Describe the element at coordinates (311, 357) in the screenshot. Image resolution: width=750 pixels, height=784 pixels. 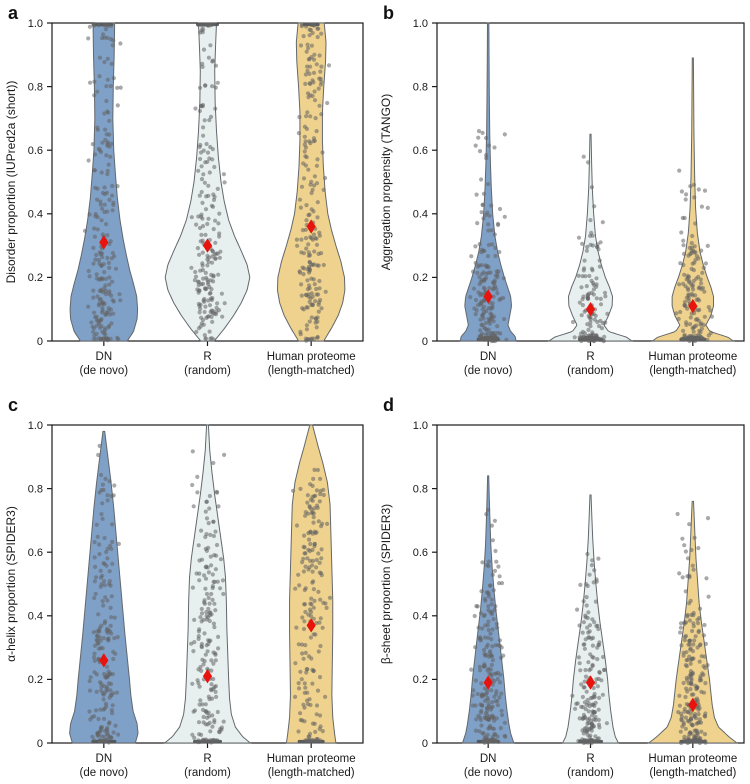
I see `category-label-line1: Human proteome` at that location.